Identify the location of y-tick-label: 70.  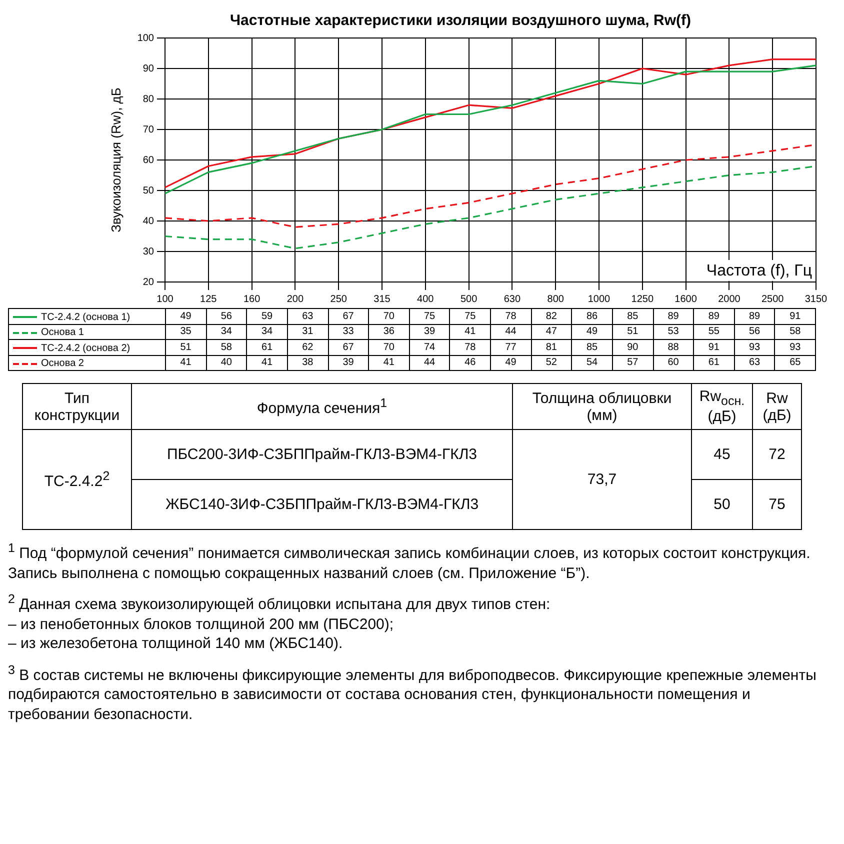
(148, 130).